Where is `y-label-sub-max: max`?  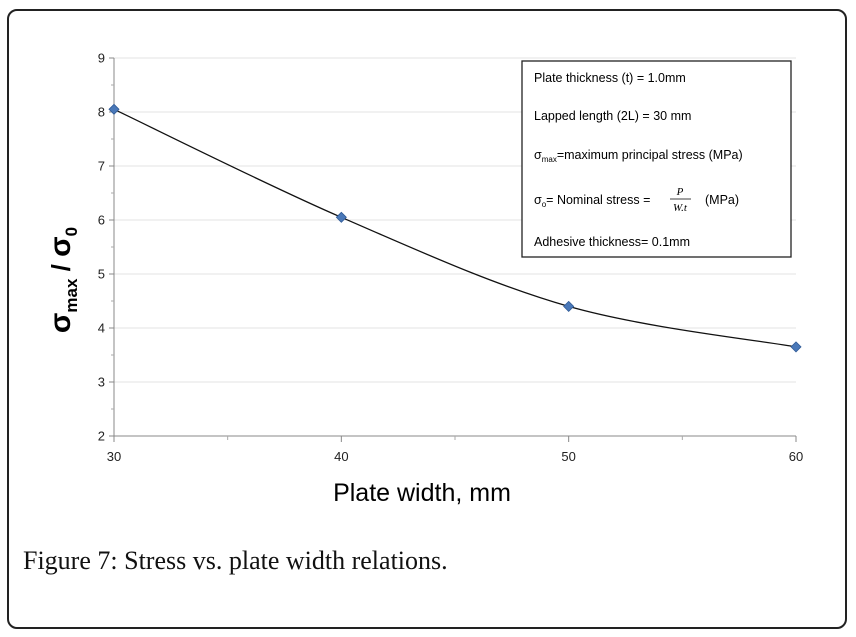 y-label-sub-max: max is located at coordinates (71, 295).